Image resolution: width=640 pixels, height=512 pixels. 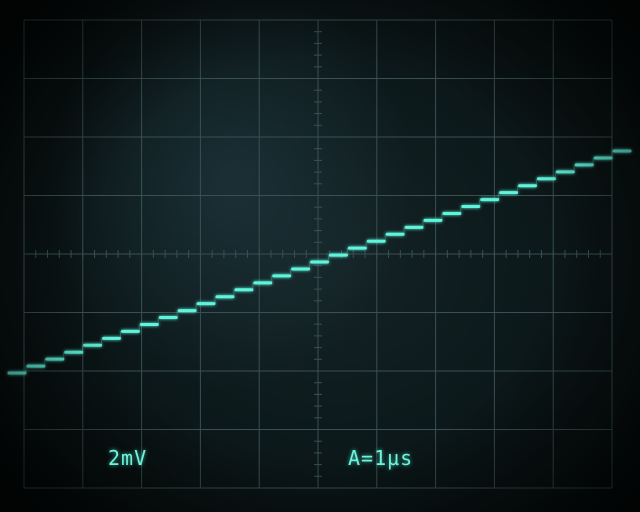 I want to click on volts-per-div-readout: 2mV, so click(x=128, y=458).